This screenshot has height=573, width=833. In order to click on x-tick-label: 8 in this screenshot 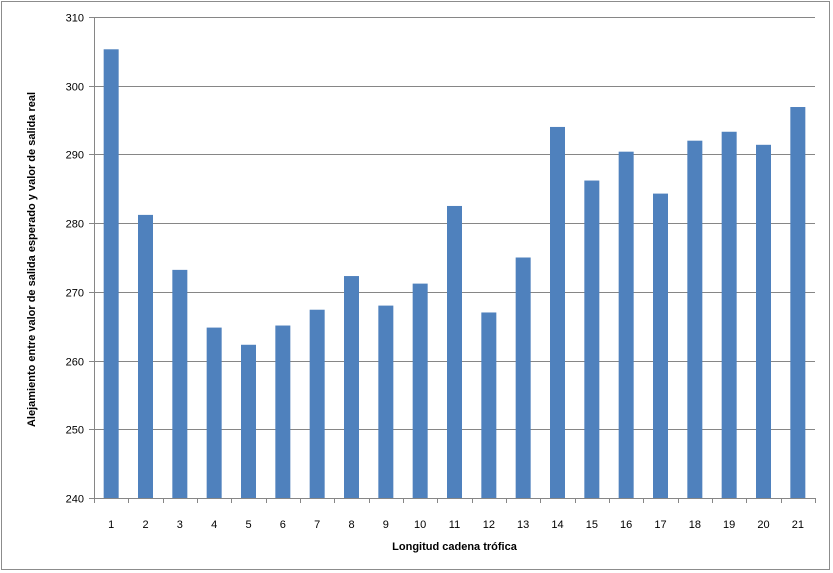, I will do `click(351, 525)`.